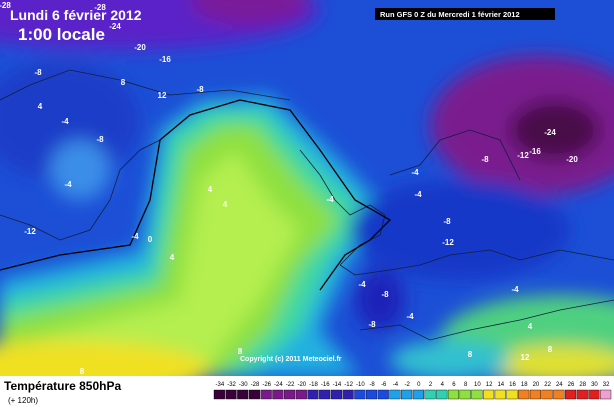 The width and height of the screenshot is (614, 410). What do you see at coordinates (606, 385) in the screenshot?
I see `colorbar-tick-label: 32` at bounding box center [606, 385].